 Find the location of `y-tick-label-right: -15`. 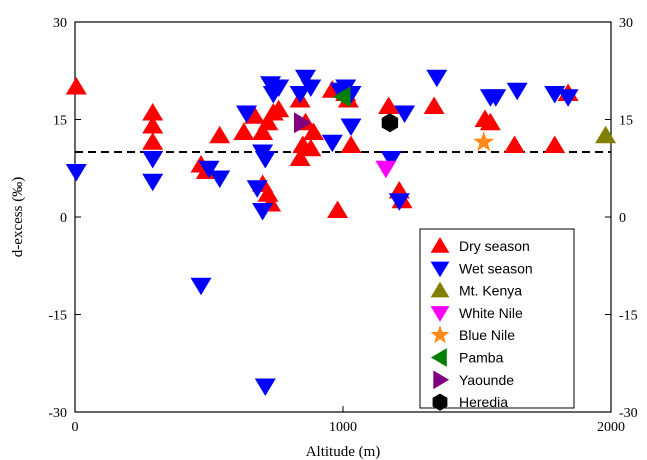

y-tick-label-right: -15 is located at coordinates (628, 316).